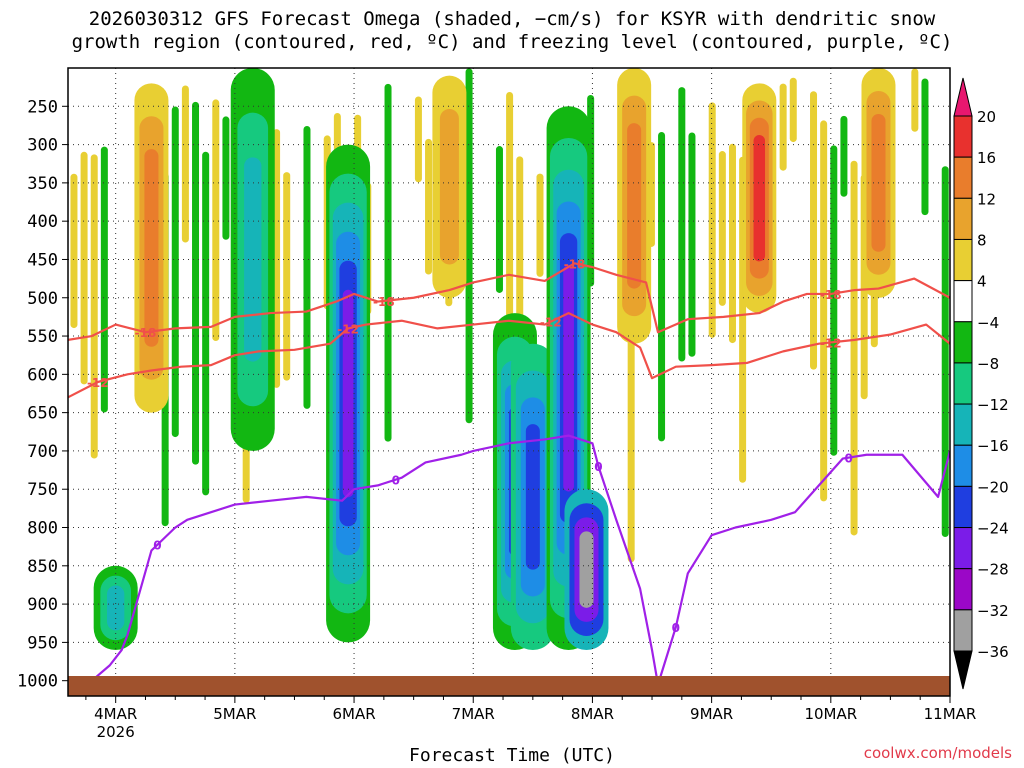  What do you see at coordinates (42, 107) in the screenshot?
I see `y-tick-label: 250` at bounding box center [42, 107].